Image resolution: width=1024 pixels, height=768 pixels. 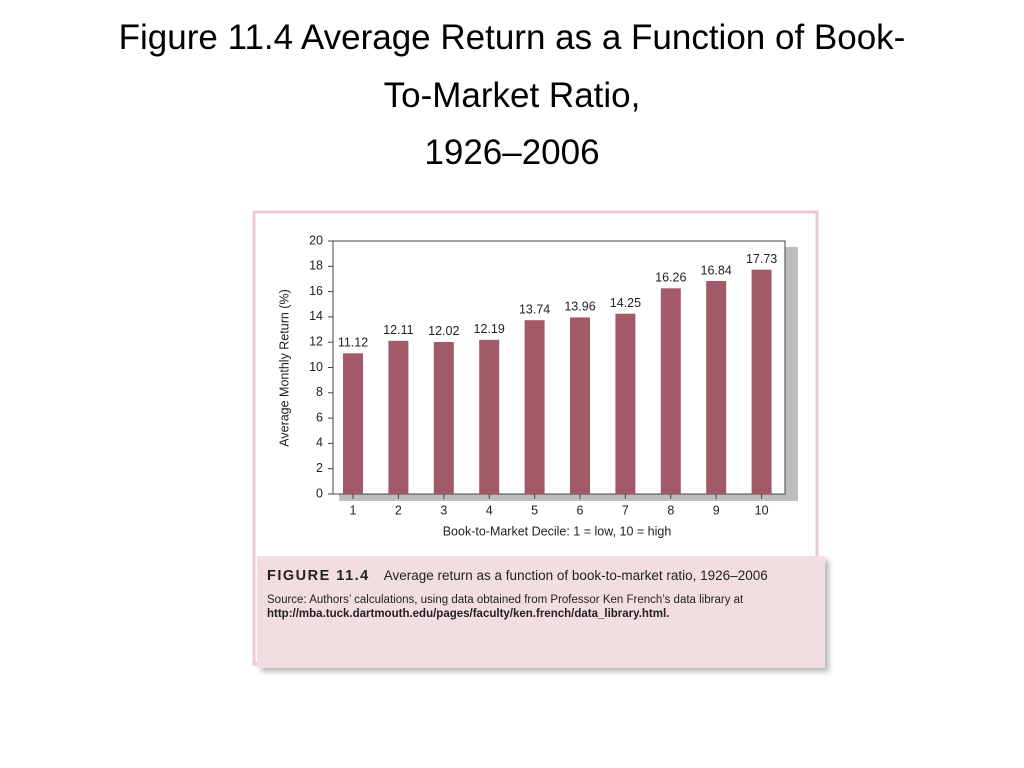 I want to click on y-tick-label: 6, so click(x=319, y=417).